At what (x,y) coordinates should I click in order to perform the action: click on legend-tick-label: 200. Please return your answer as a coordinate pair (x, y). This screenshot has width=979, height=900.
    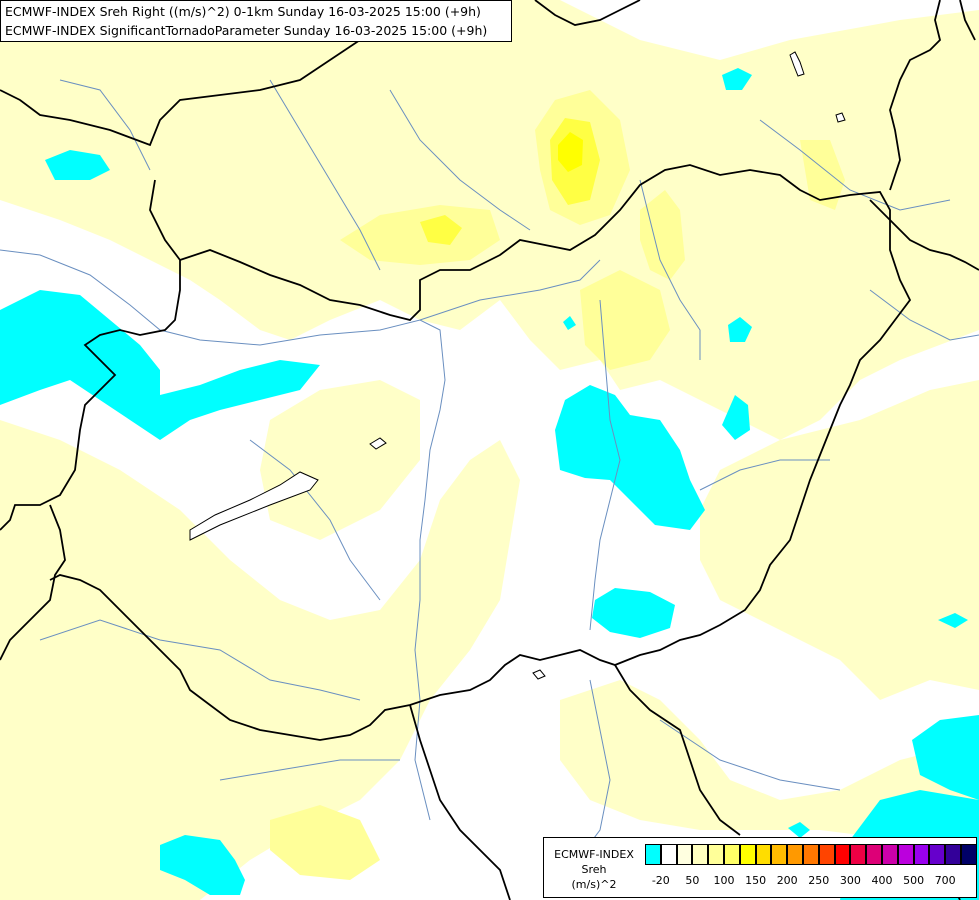
    Looking at the image, I should click on (787, 880).